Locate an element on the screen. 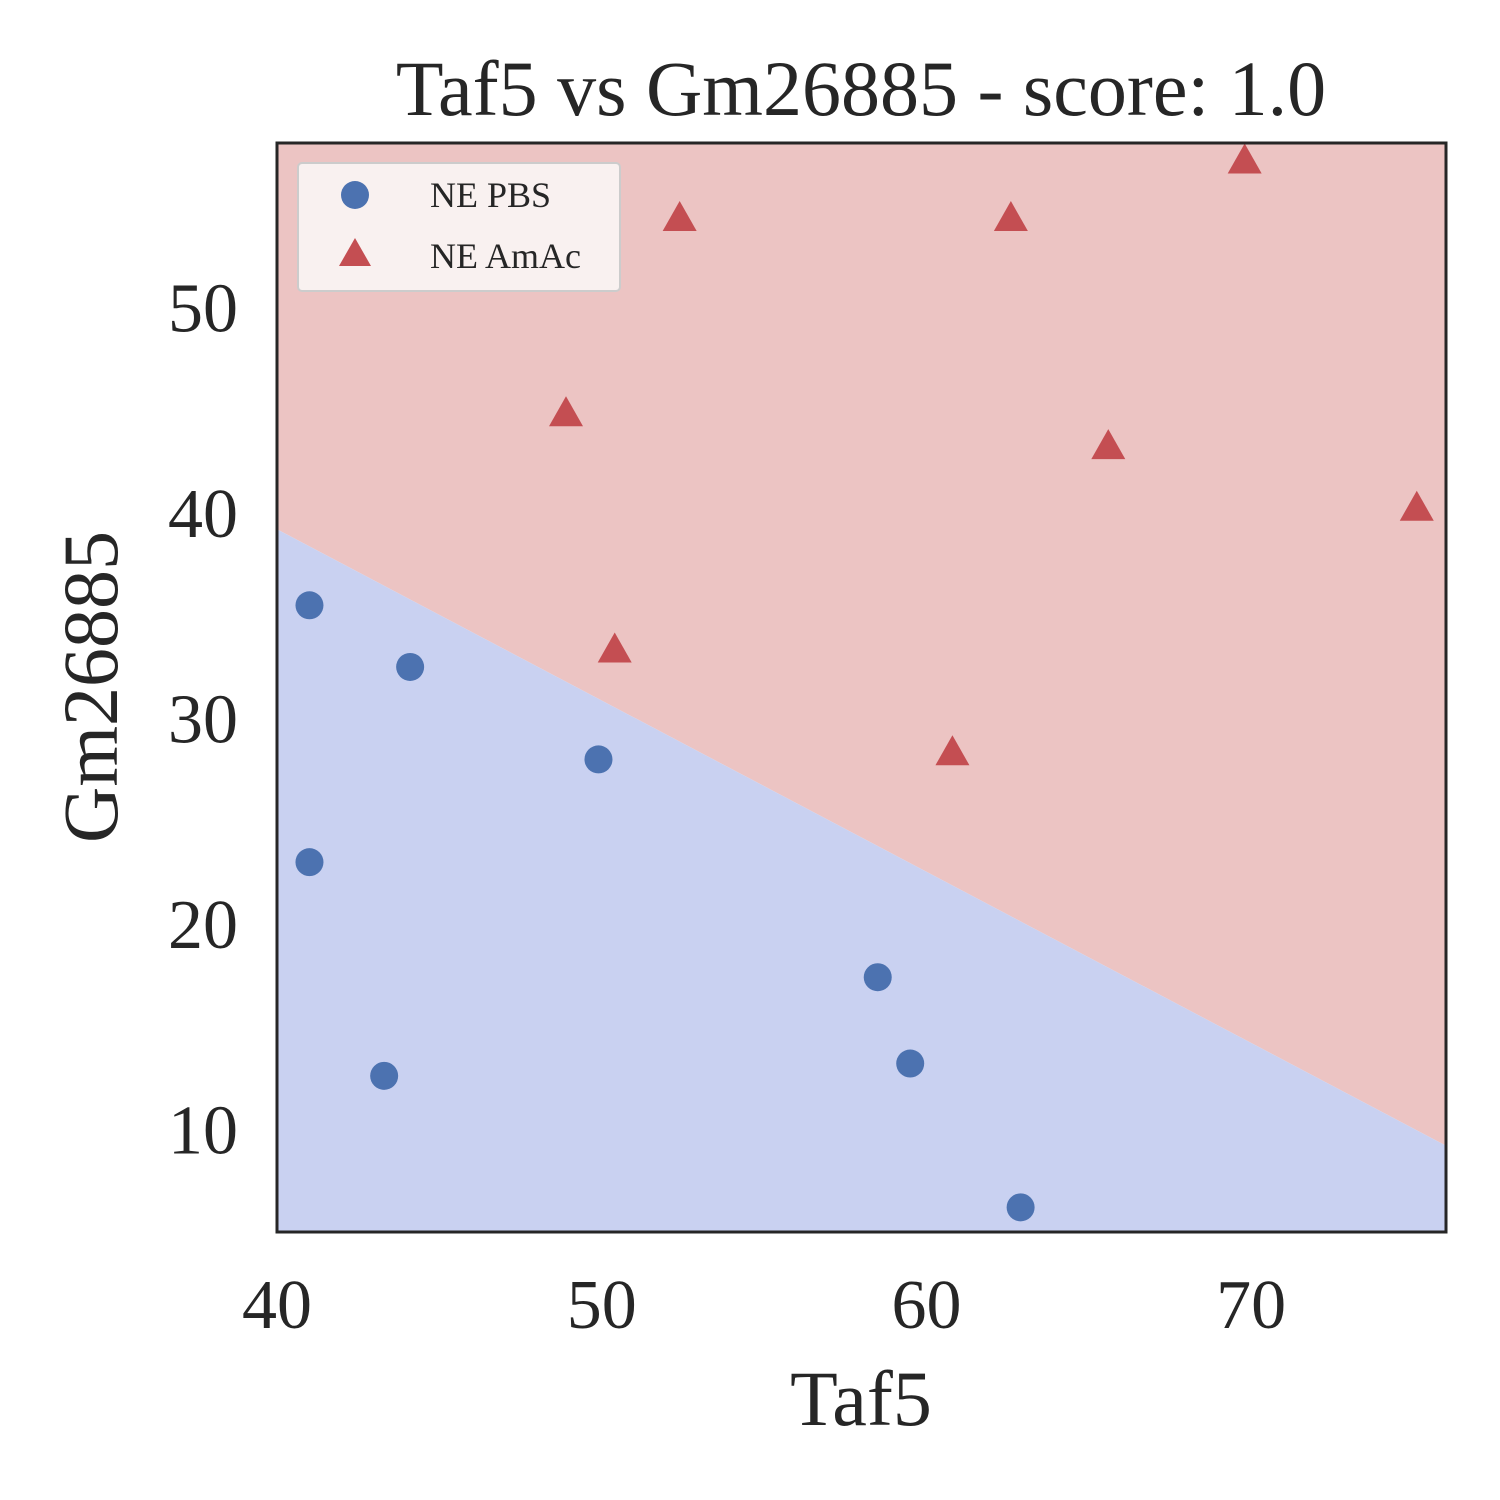 This screenshot has height=1500, width=1500. y-axis-label: Gm26885 is located at coordinates (90, 687).